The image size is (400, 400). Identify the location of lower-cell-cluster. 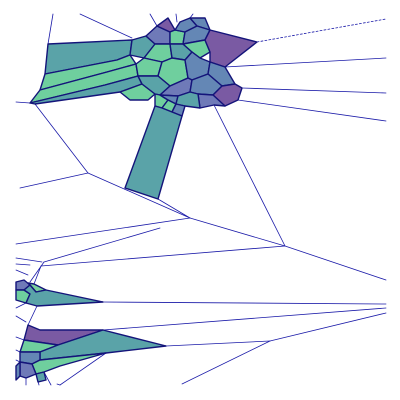
(91, 353).